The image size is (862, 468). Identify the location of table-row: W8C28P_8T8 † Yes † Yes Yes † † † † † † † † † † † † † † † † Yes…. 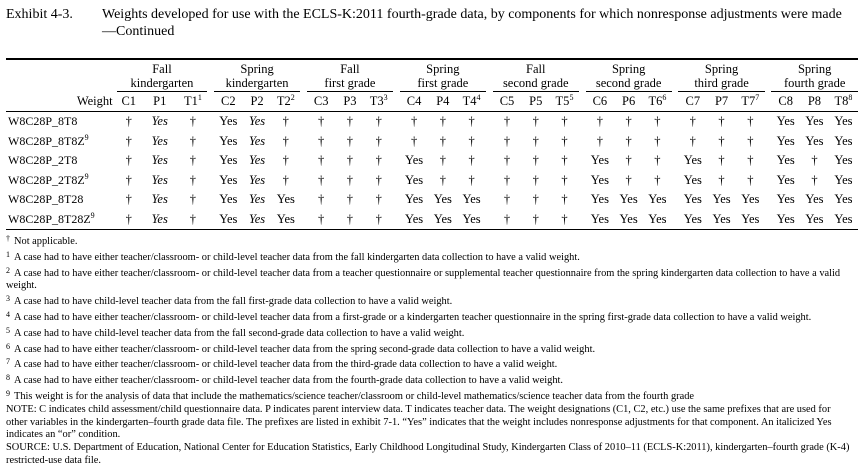
(432, 121).